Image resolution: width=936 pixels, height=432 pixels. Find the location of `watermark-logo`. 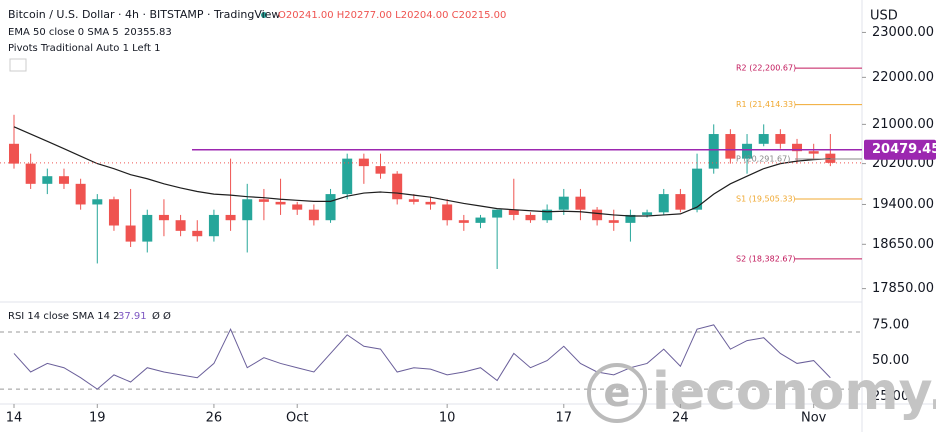

watermark-logo is located at coordinates (617, 393).